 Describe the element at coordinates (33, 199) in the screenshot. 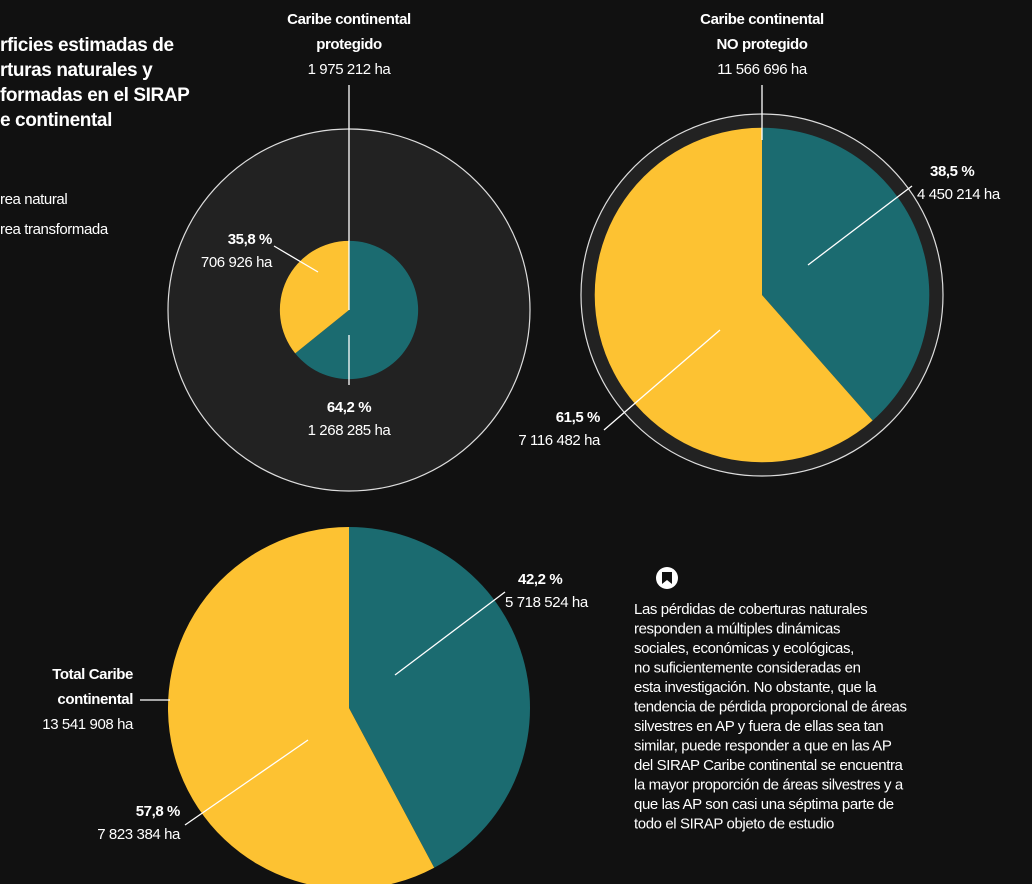

I see `legend-label: rea natural` at that location.